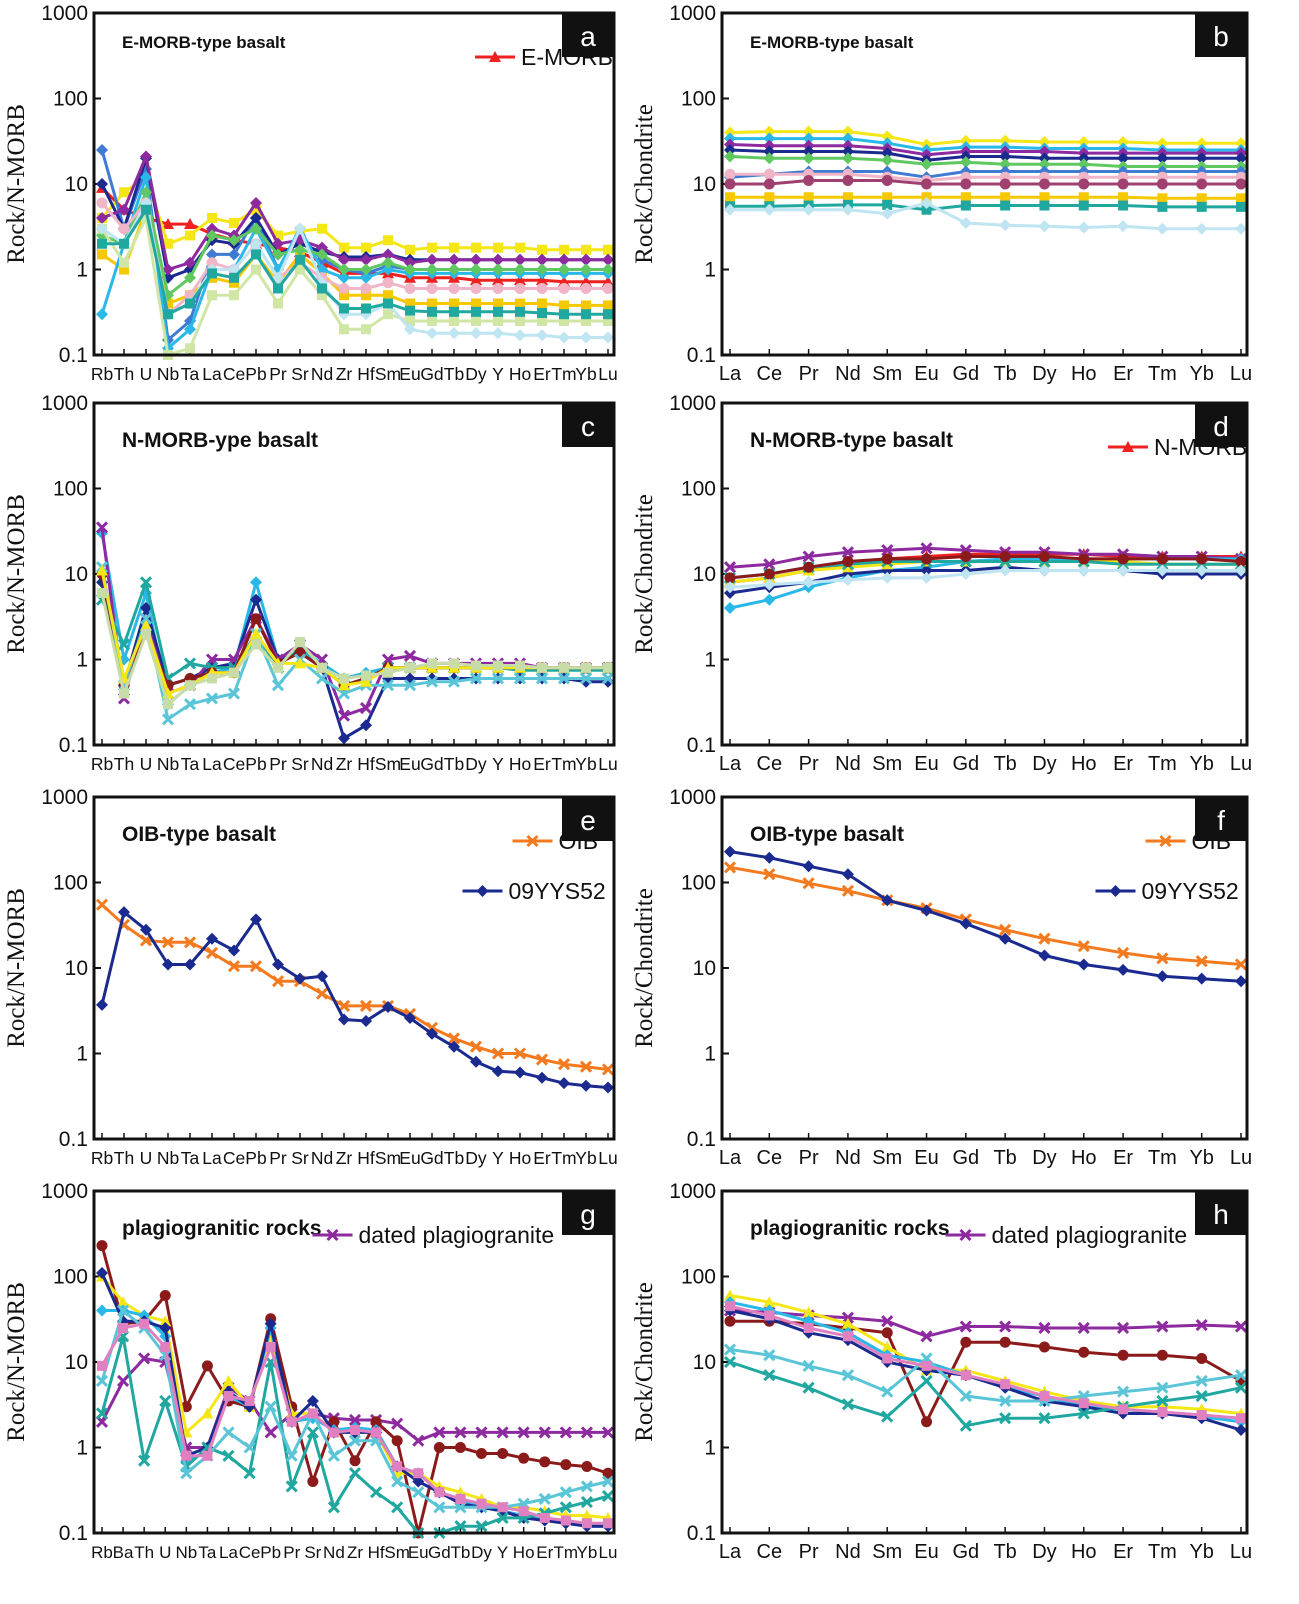 The image size is (1299, 1604). Describe the element at coordinates (82, 270) in the screenshot. I see `y-tick-label: 1` at that location.